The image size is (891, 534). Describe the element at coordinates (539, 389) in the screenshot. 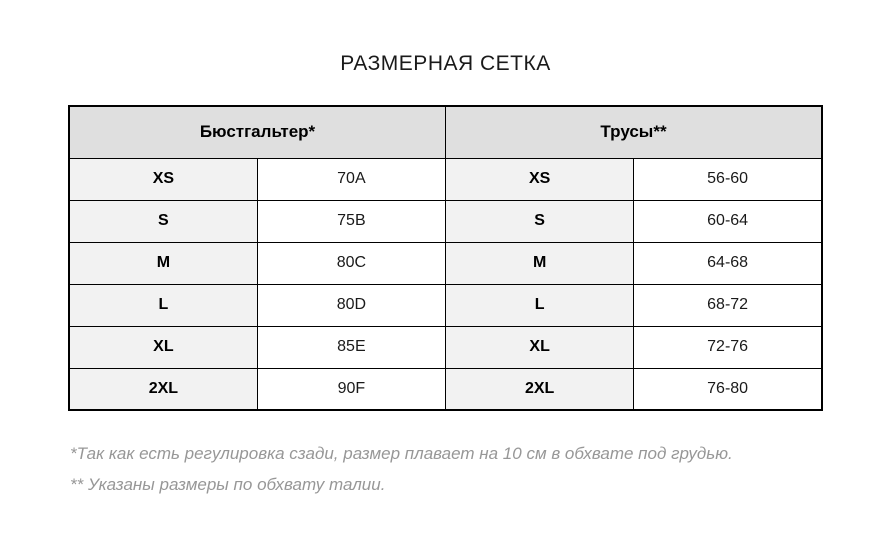

I see `panty-size-cell: 2XL` at that location.